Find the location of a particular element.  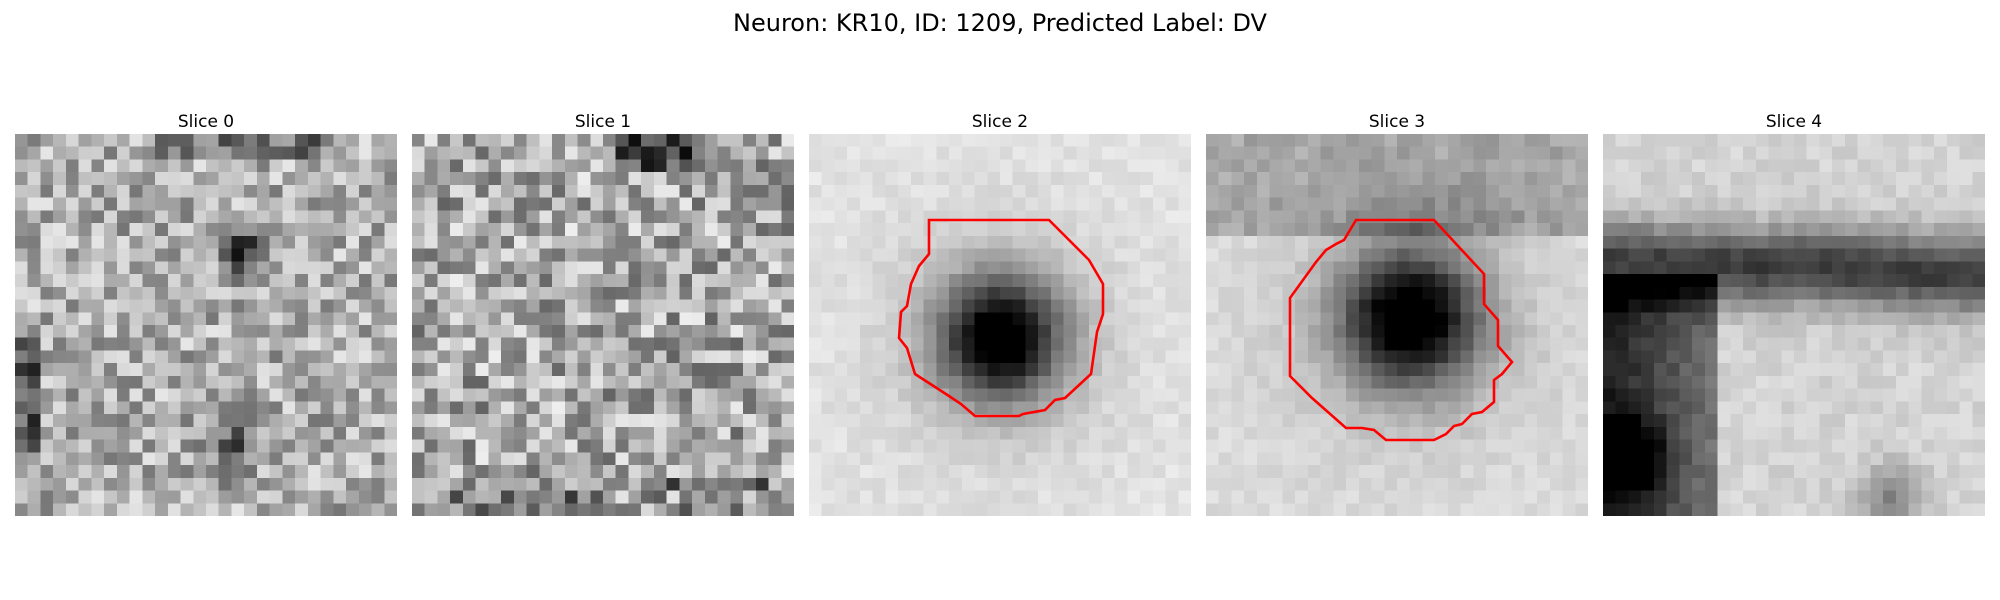

slice-panel-3: Slice 3 is located at coordinates (1397, 314).